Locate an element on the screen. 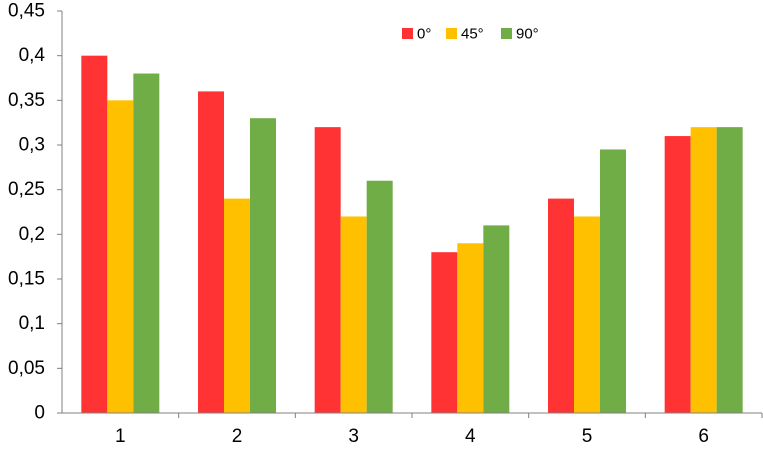  x-tick-label: 5 is located at coordinates (587, 436).